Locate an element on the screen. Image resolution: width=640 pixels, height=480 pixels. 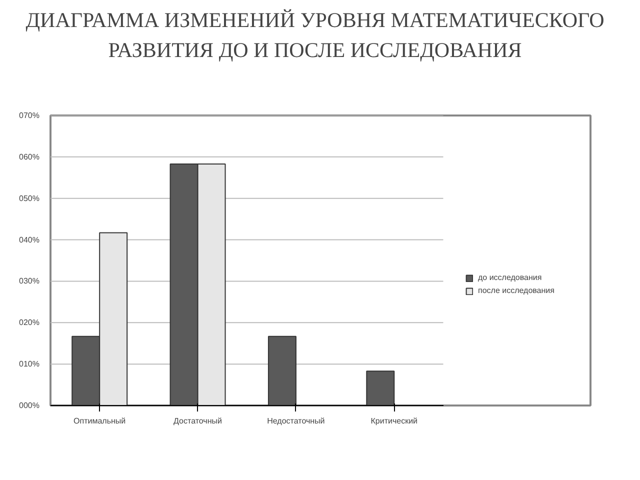
y-tick-label: 010% is located at coordinates (29, 364).